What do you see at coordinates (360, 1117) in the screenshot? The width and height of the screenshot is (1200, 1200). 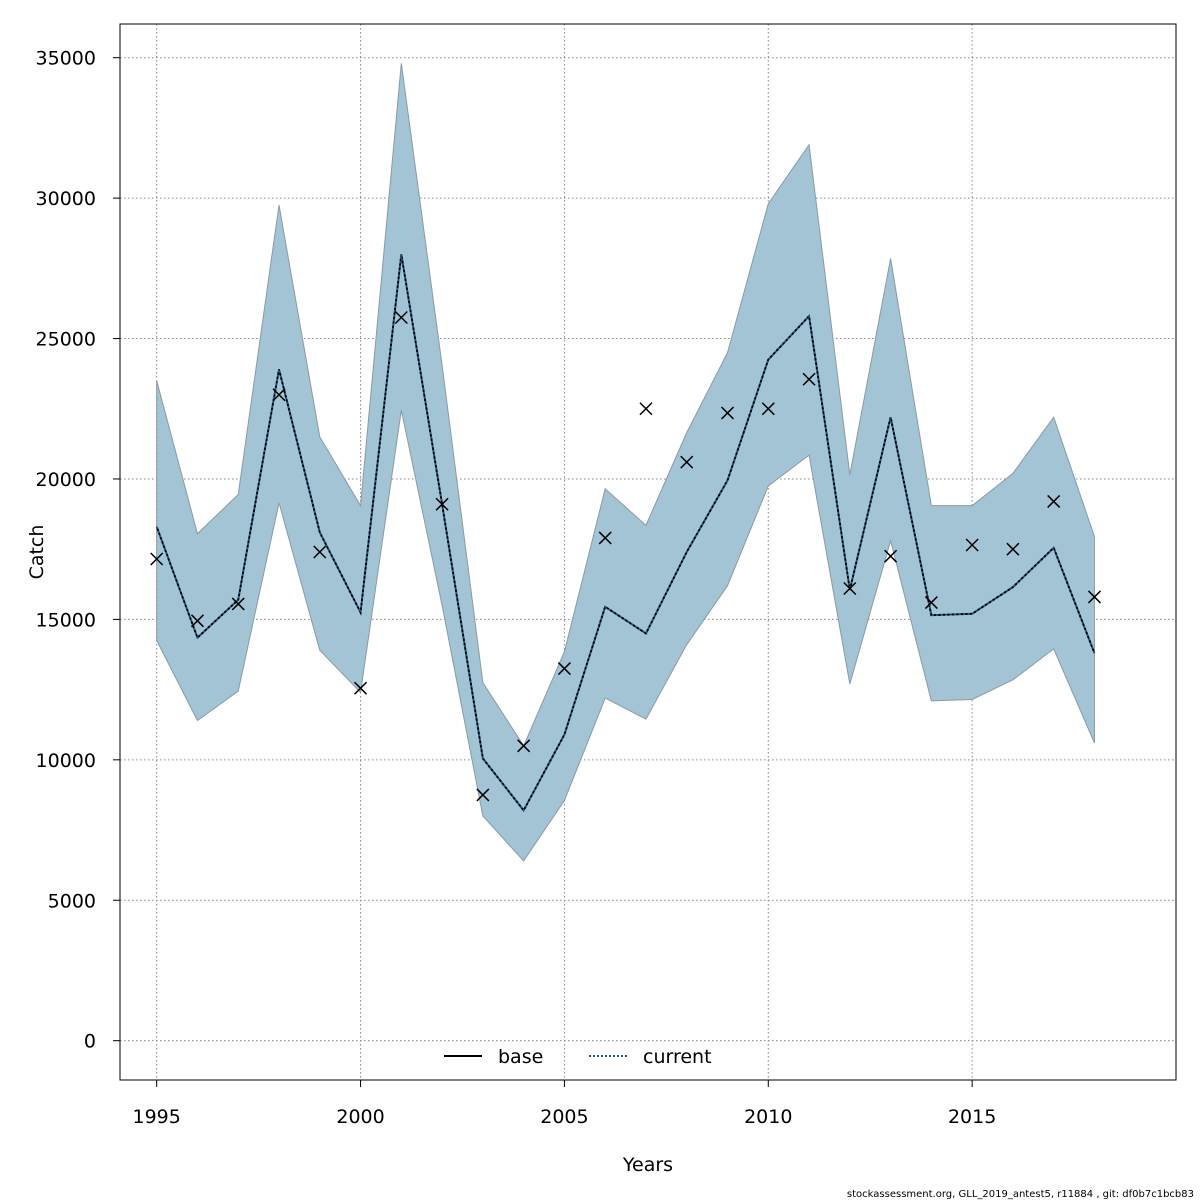 I see `x-tick-label: 2000` at bounding box center [360, 1117].